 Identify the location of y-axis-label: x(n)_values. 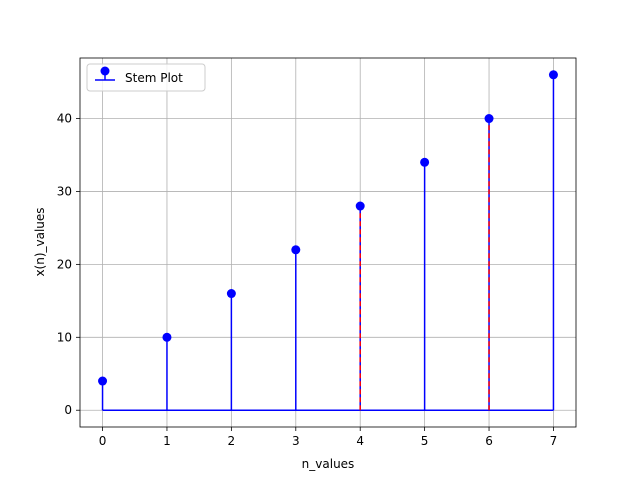
(40, 241).